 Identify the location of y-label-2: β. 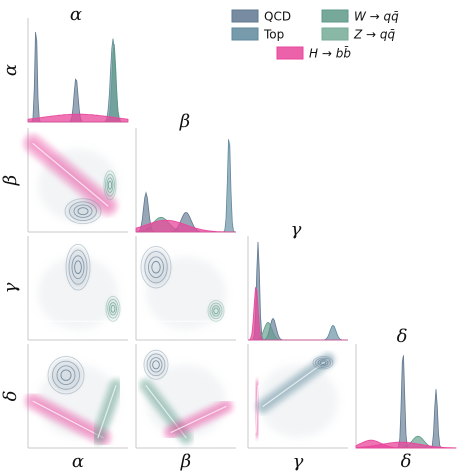
(10, 180).